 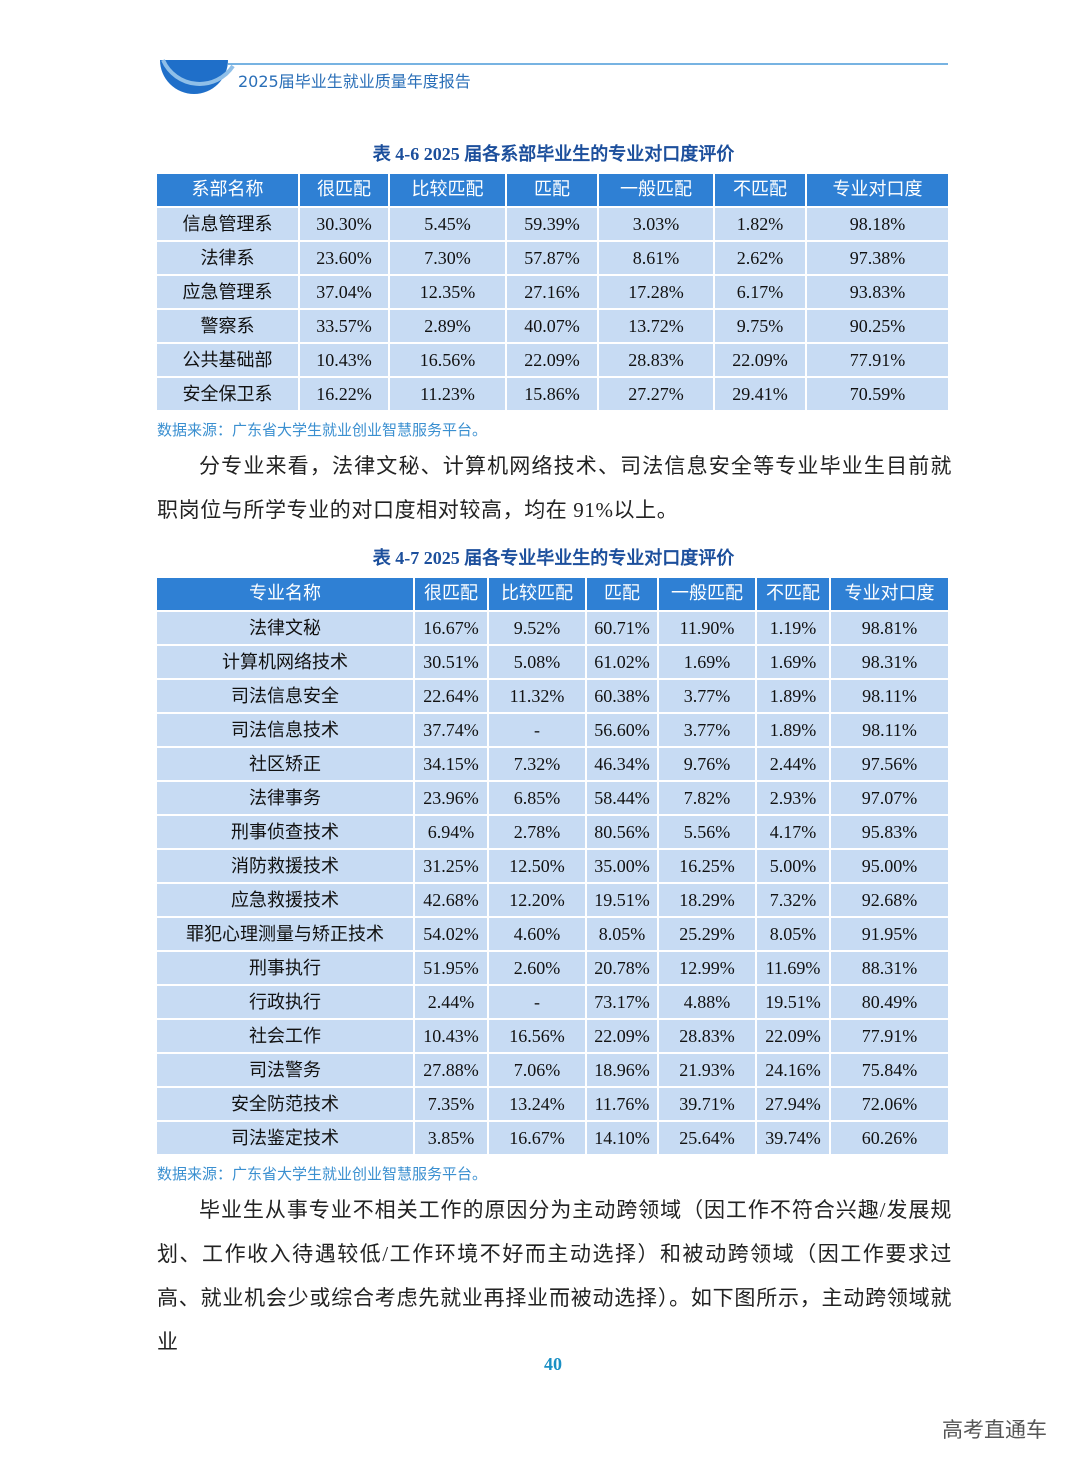 What do you see at coordinates (285, 662) in the screenshot?
I see `table-cell: 计算机网络技术` at bounding box center [285, 662].